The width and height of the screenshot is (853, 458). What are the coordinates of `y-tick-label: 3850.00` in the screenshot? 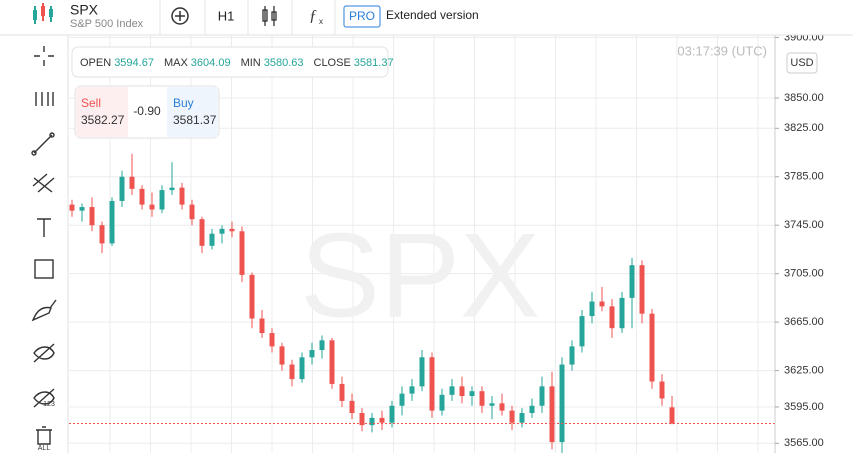 It's located at (804, 98).